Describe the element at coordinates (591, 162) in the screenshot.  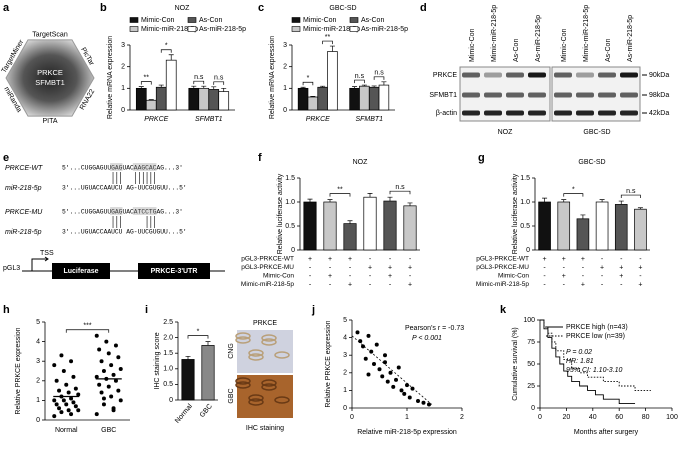
I see `chart-title: GBC-SD` at that location.